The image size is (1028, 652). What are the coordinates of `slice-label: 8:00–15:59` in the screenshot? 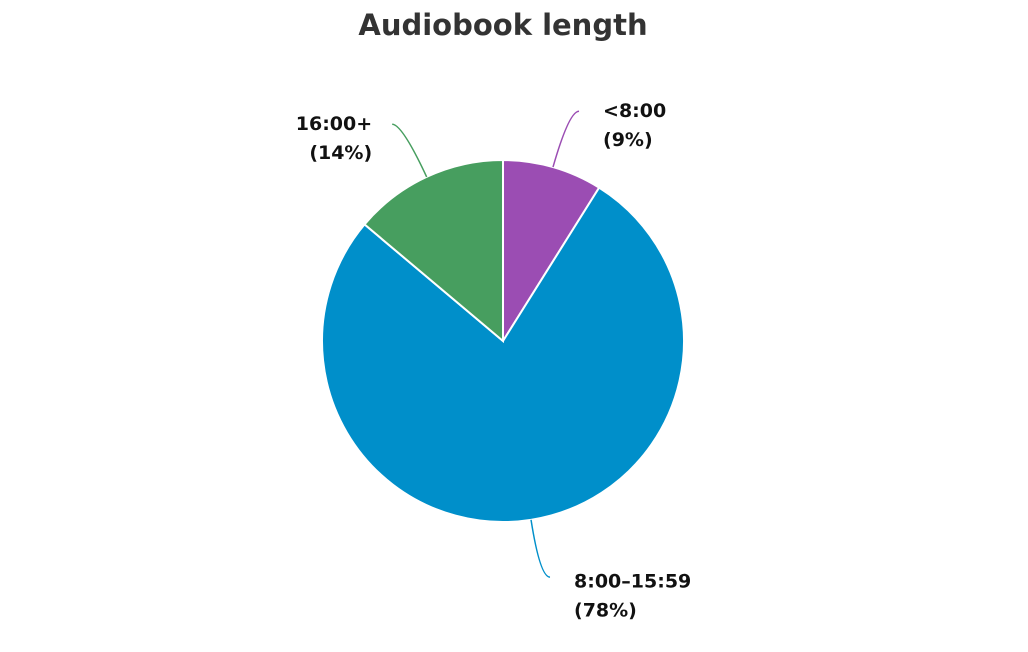 It's located at (632, 582).